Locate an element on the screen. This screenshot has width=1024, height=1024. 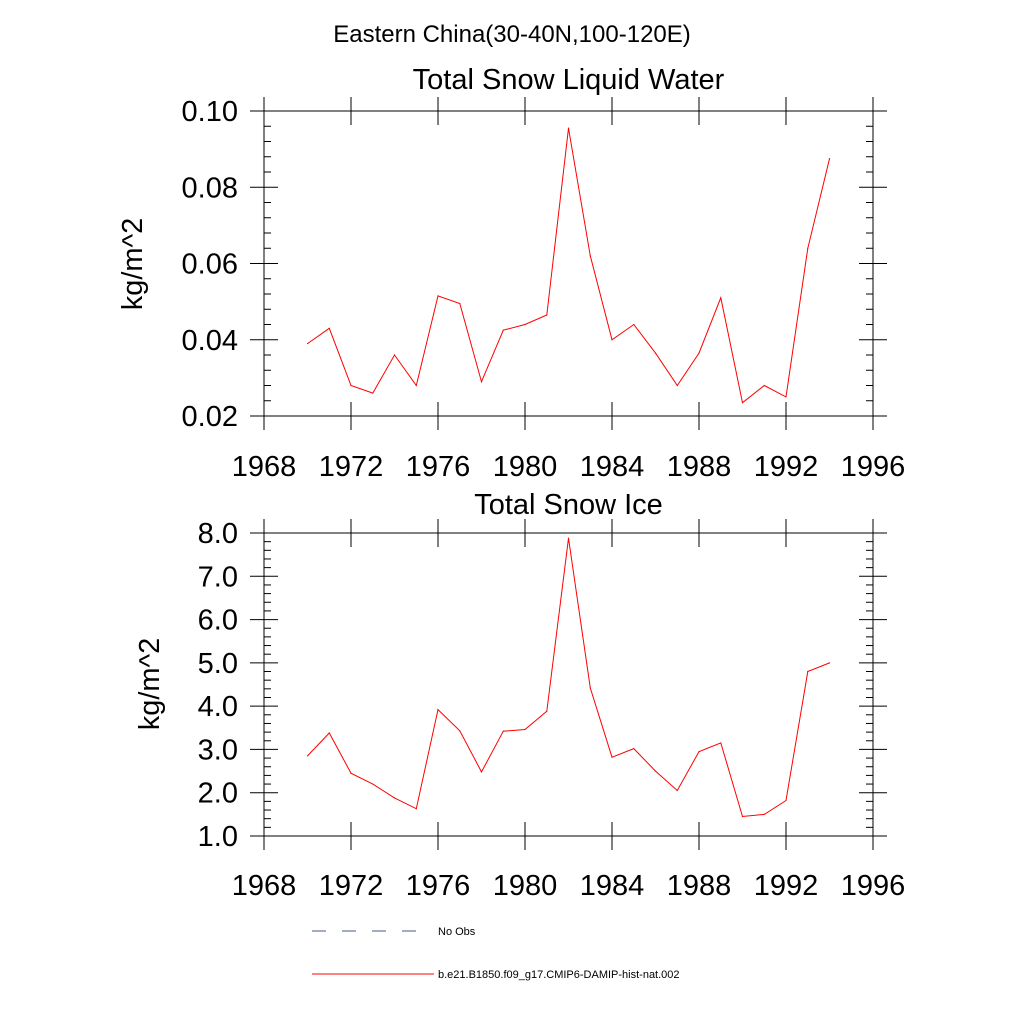
liquid-x-tick-label: 1984 is located at coordinates (612, 467).